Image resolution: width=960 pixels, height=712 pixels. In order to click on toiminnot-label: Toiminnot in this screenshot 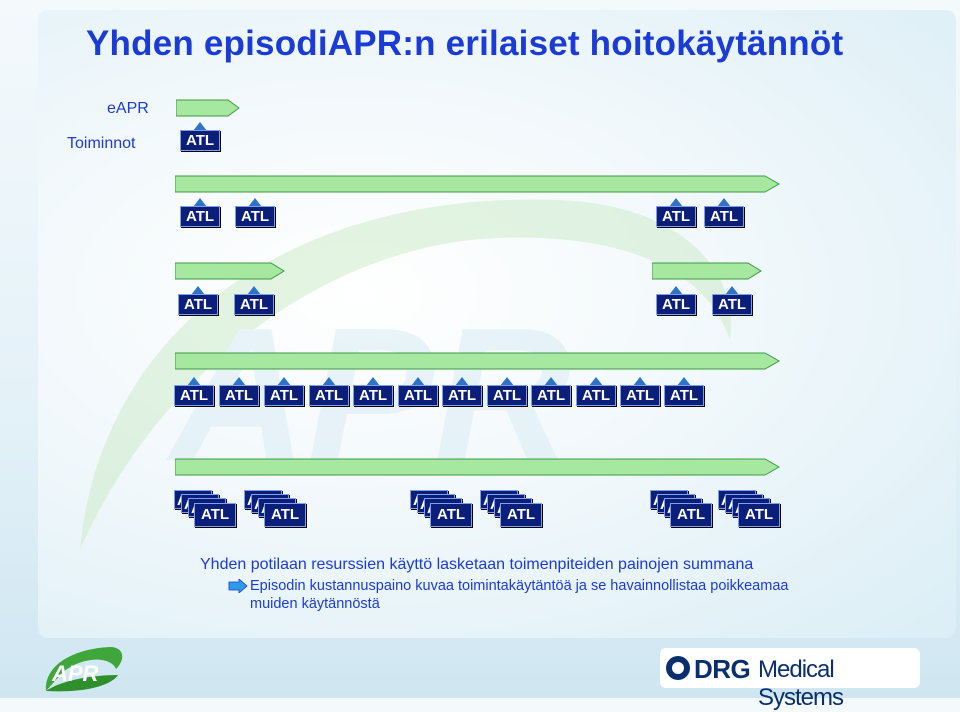, I will do `click(101, 143)`.